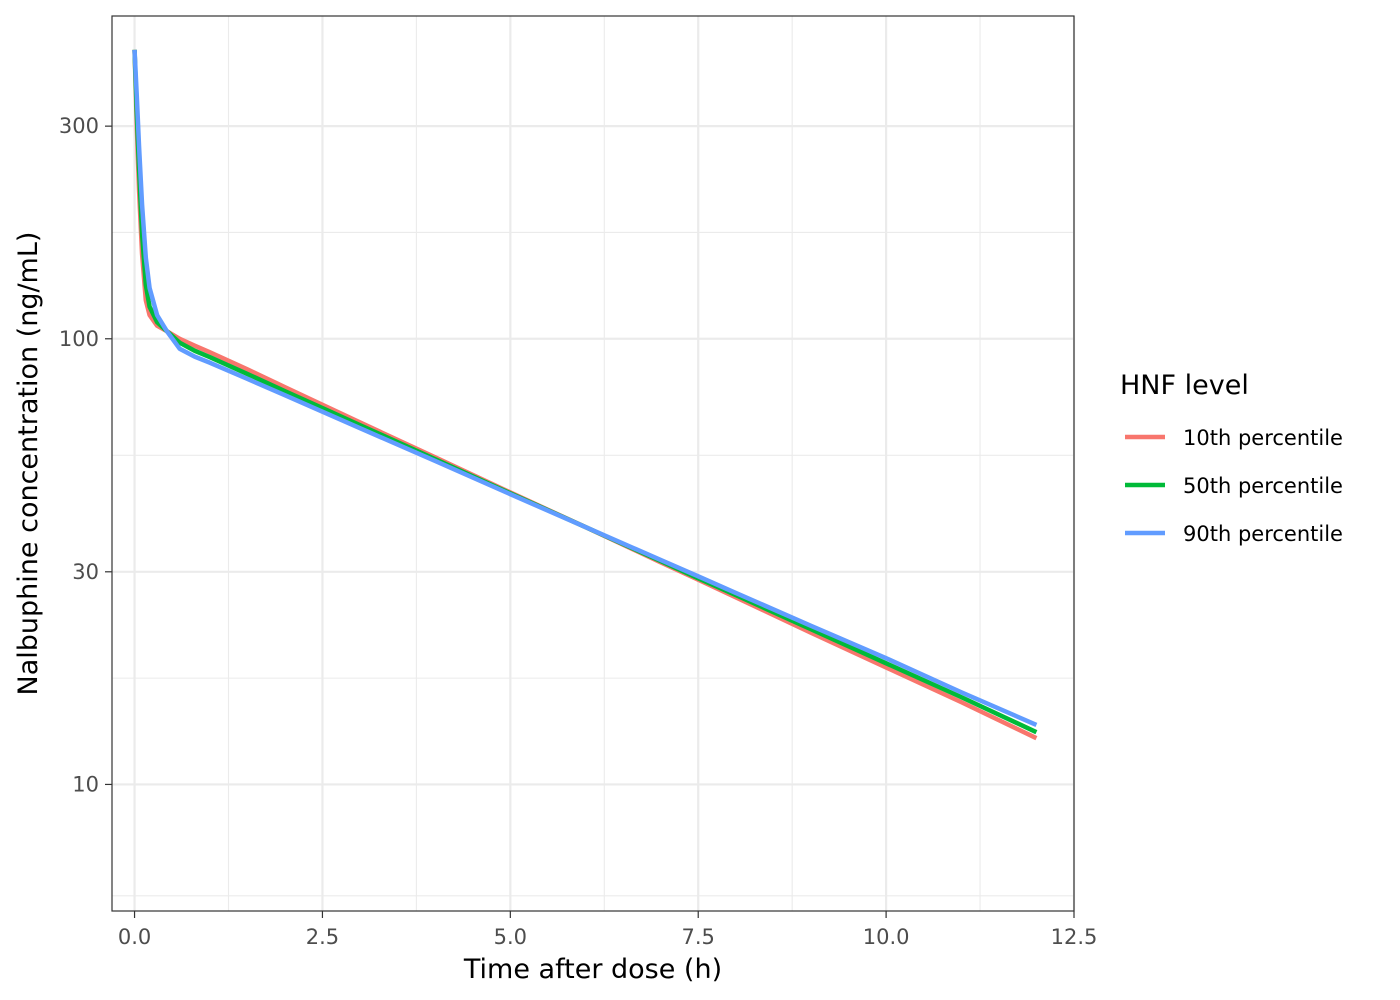  What do you see at coordinates (510, 937) in the screenshot?
I see `x-tick-label: 5.0` at bounding box center [510, 937].